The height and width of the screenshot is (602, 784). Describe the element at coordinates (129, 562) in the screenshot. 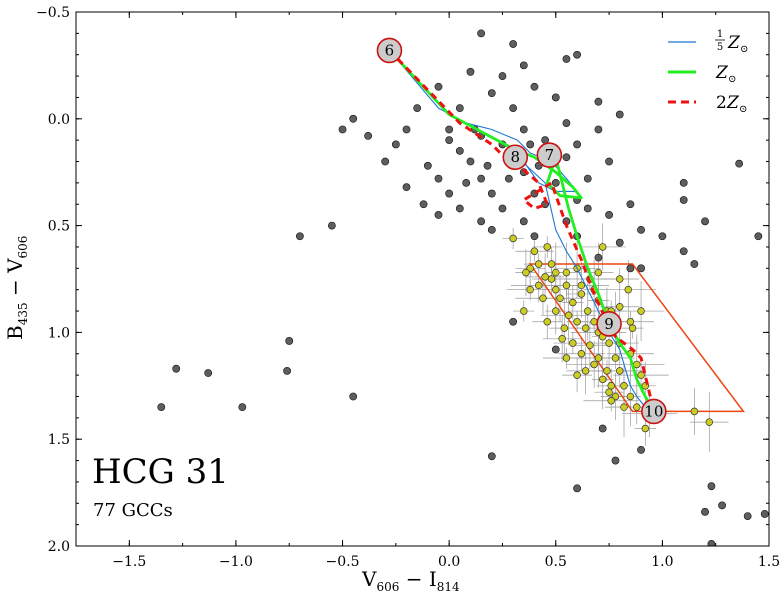

I see `x-tick-label: −1.5` at that location.